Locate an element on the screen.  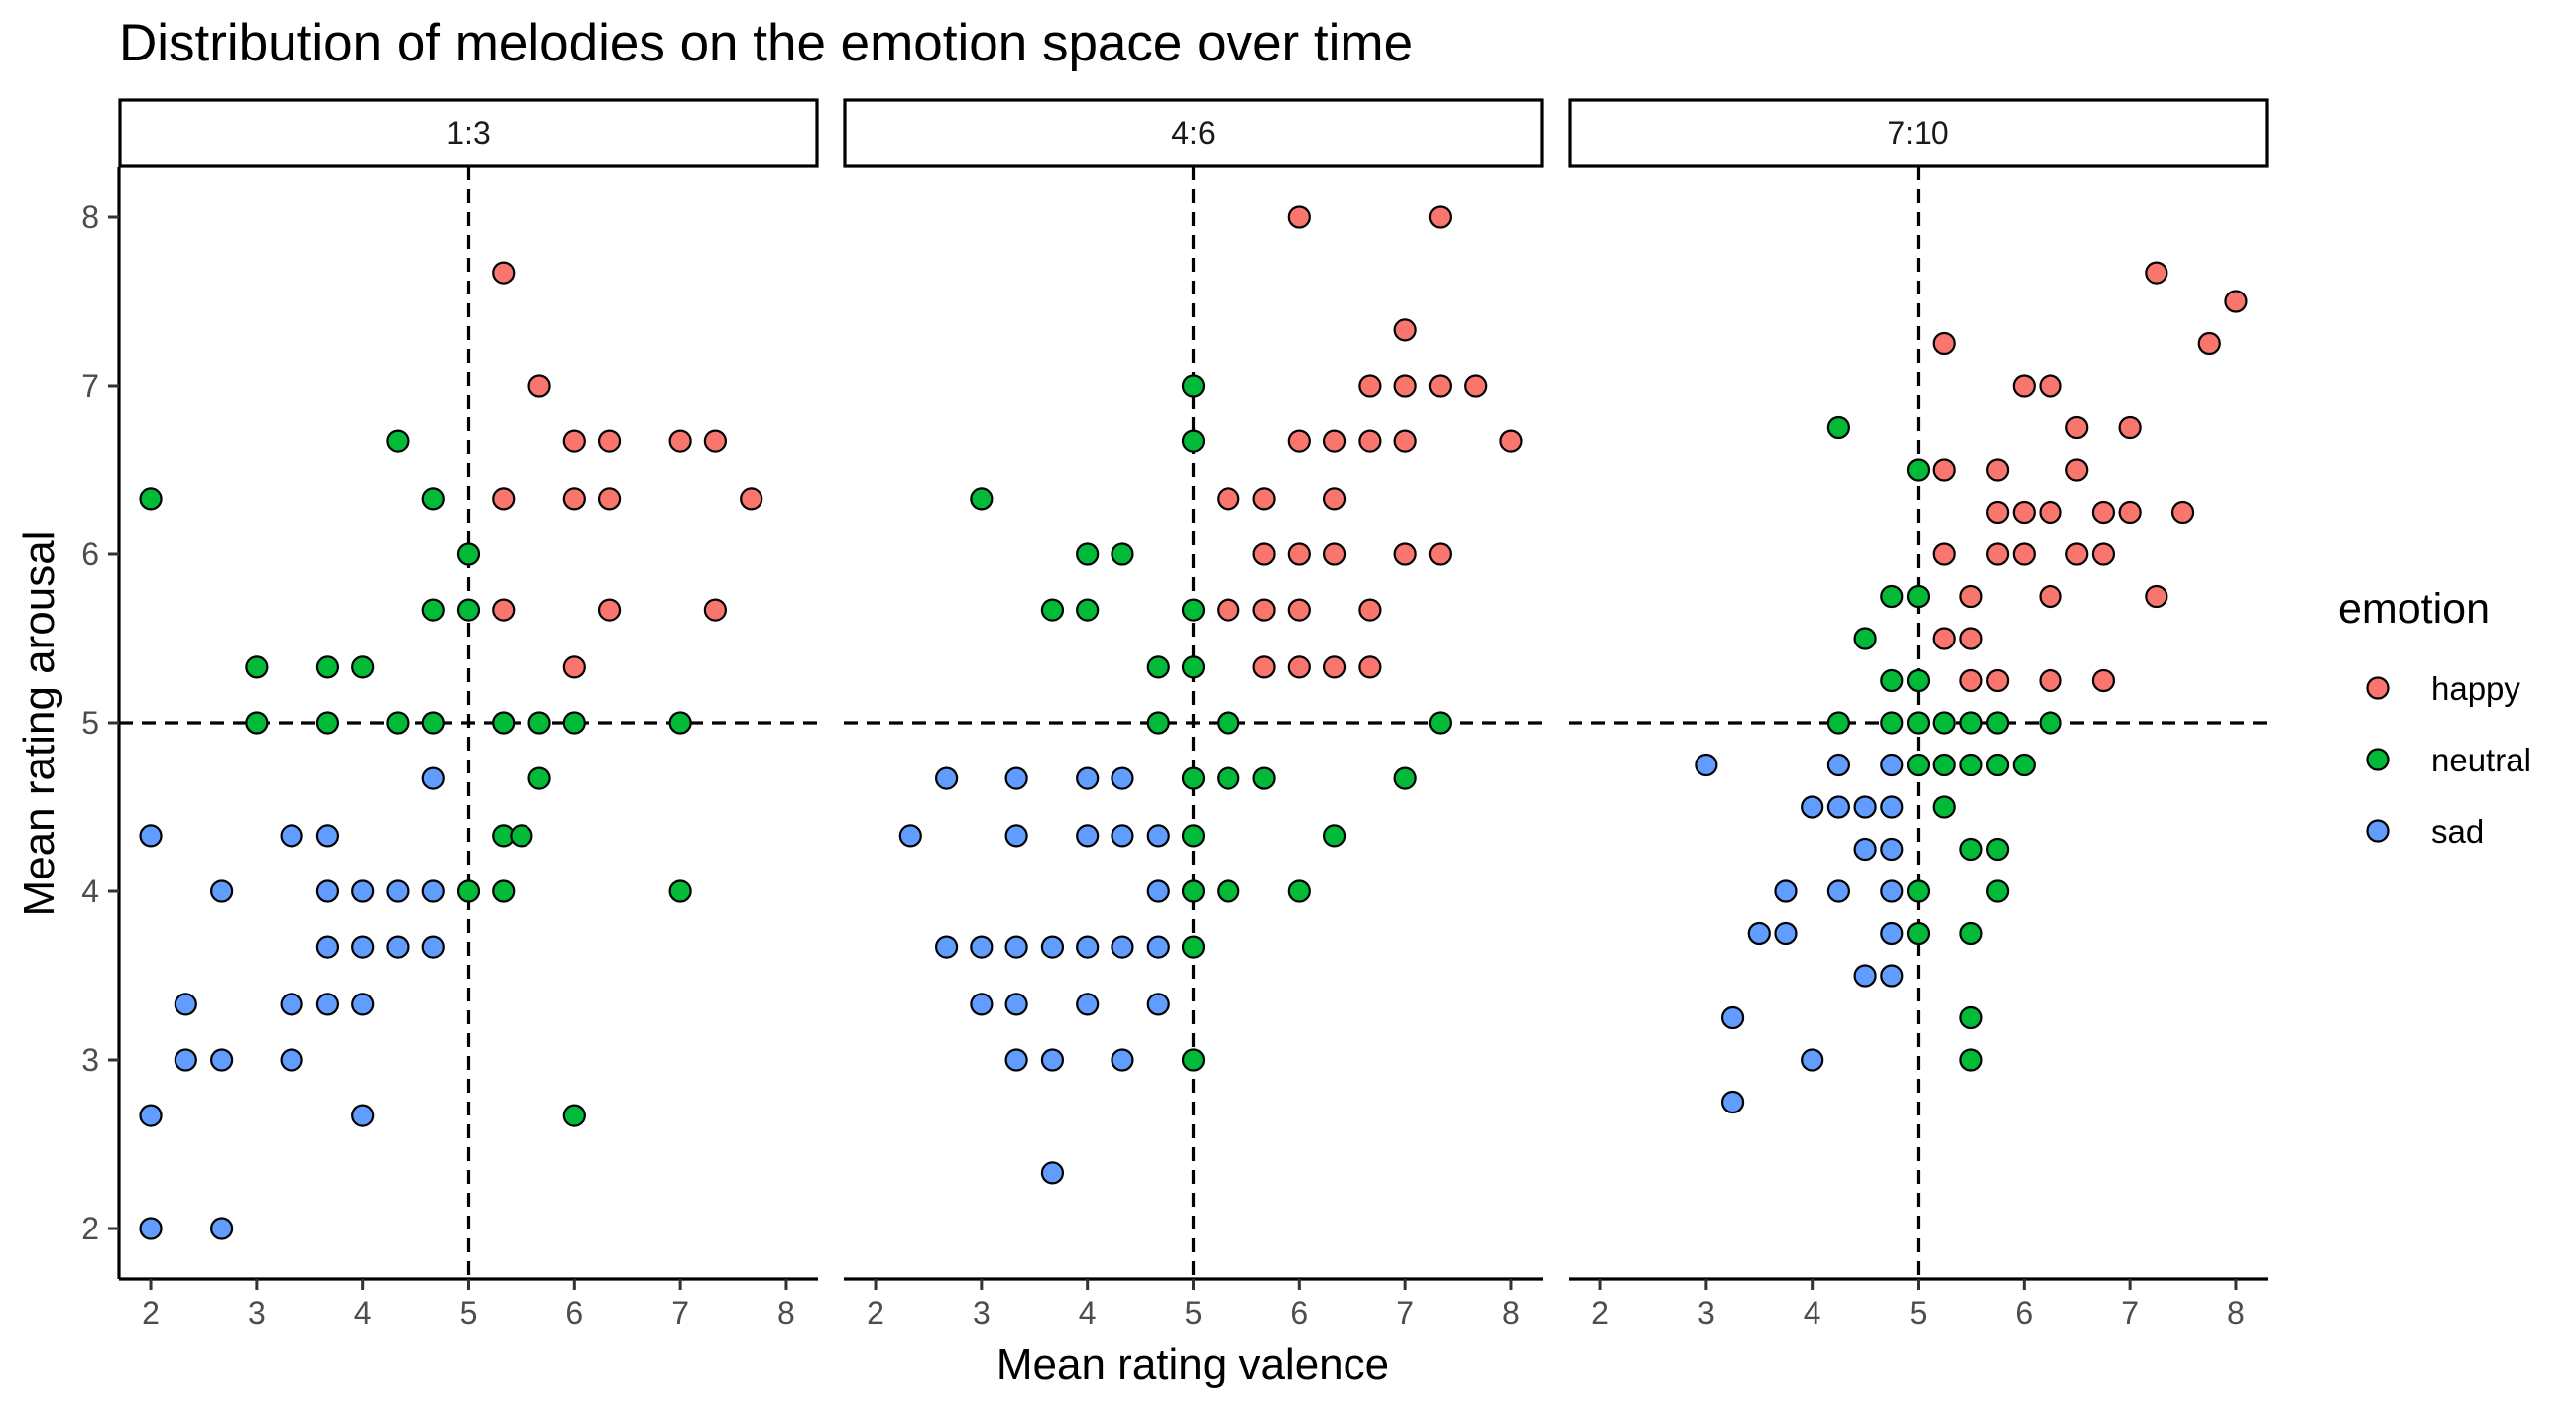
facet-strip is located at coordinates (468, 133).